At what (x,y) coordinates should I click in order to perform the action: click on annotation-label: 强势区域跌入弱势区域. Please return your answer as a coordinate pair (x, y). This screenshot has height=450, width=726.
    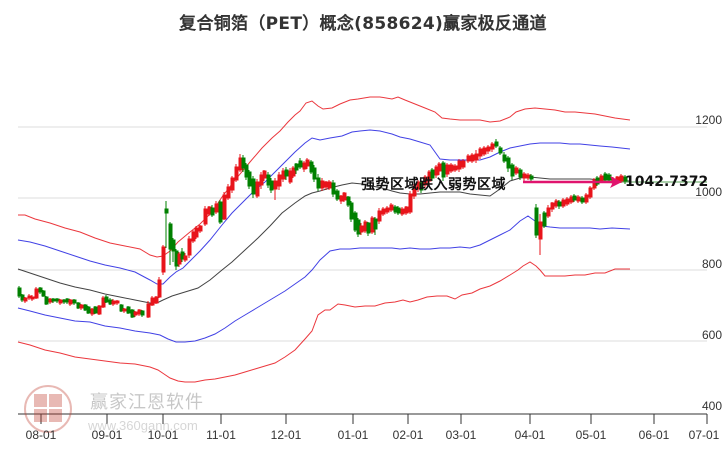
    Looking at the image, I should click on (433, 185).